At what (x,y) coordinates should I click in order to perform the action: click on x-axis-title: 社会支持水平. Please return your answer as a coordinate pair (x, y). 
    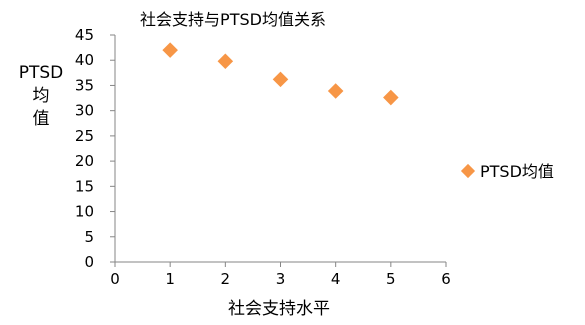
    Looking at the image, I should click on (279, 309).